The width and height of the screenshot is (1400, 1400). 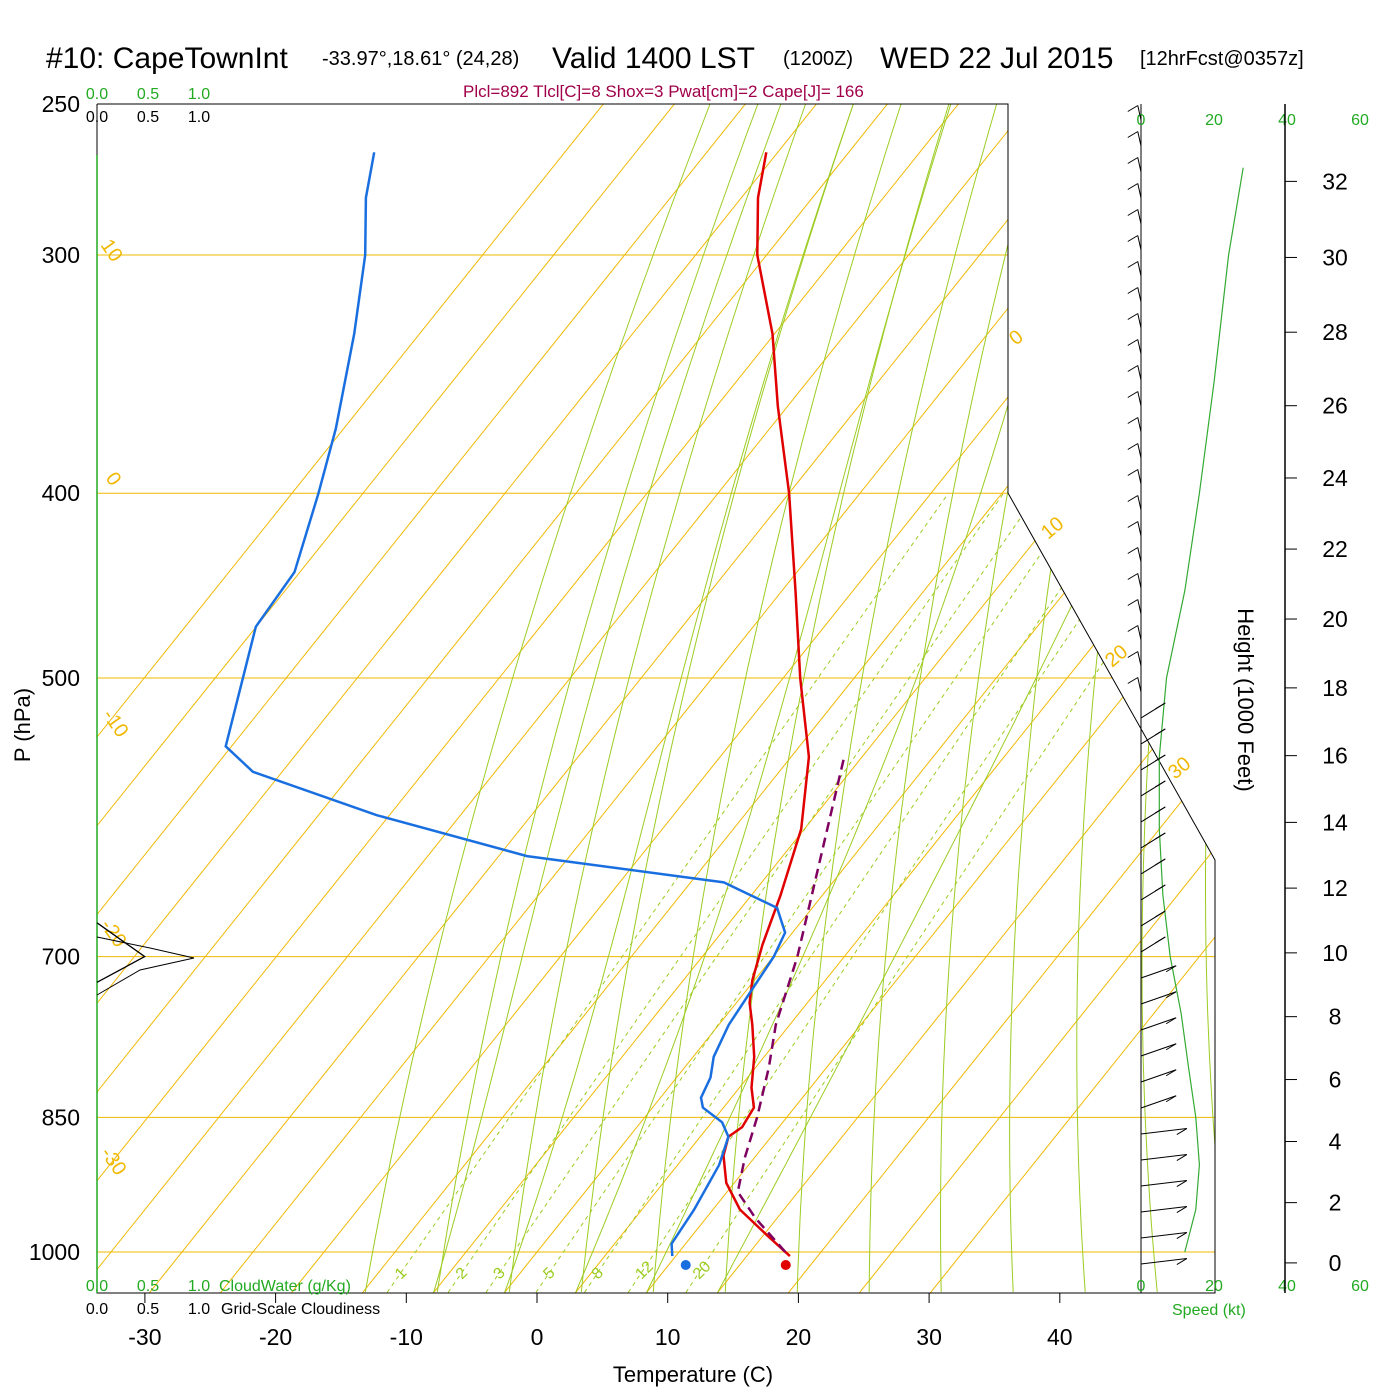 I want to click on height-tick-label: 28, so click(x=1335, y=332).